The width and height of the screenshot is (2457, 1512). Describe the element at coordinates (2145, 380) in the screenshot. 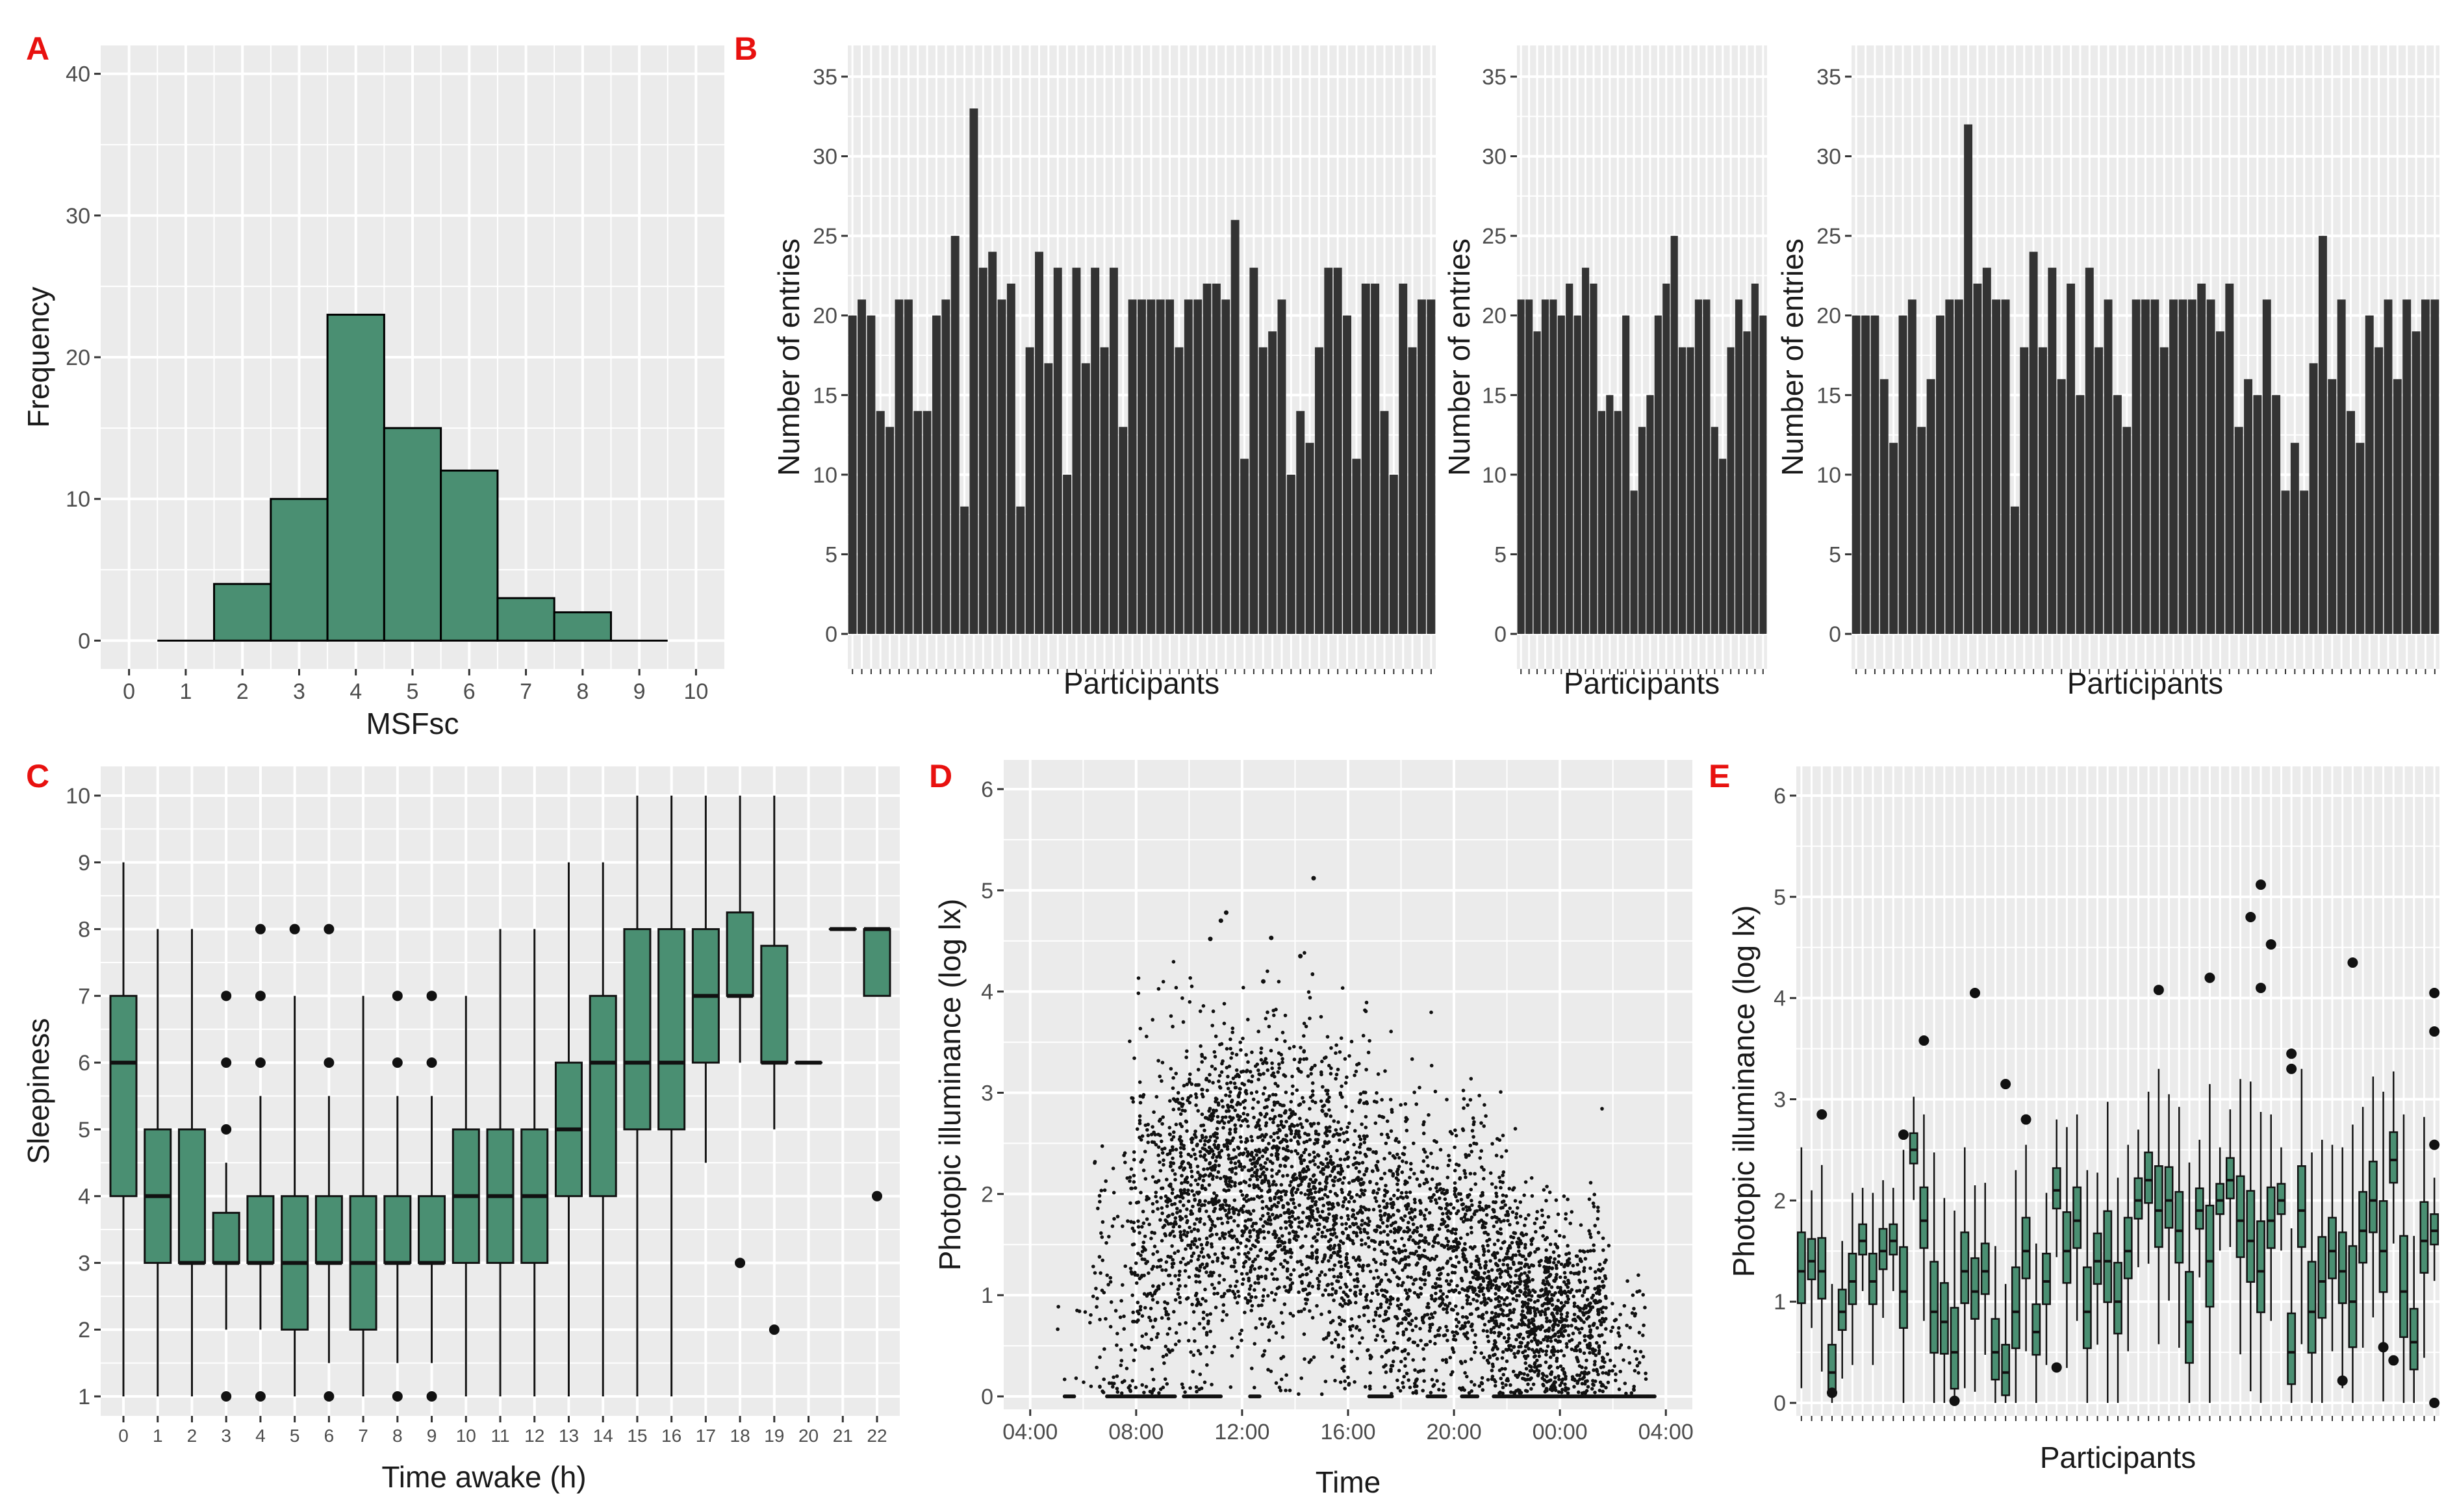

I see `panel-b3-bars` at that location.